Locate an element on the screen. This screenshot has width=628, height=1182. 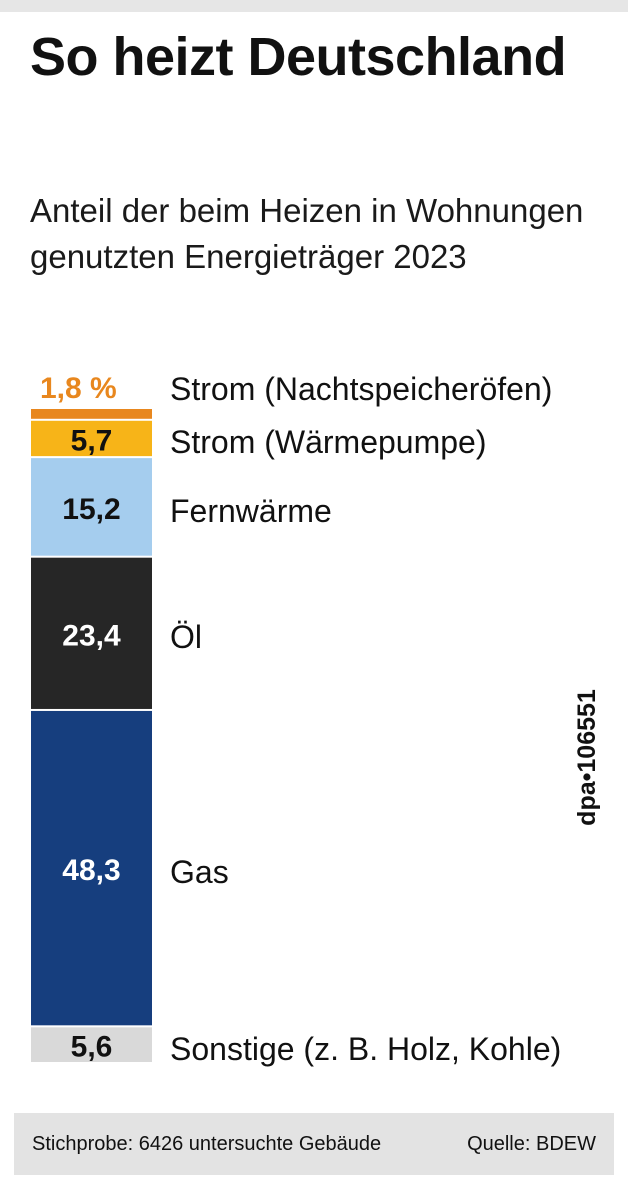
credit-text: dpa•106551 is located at coordinates (586, 757).